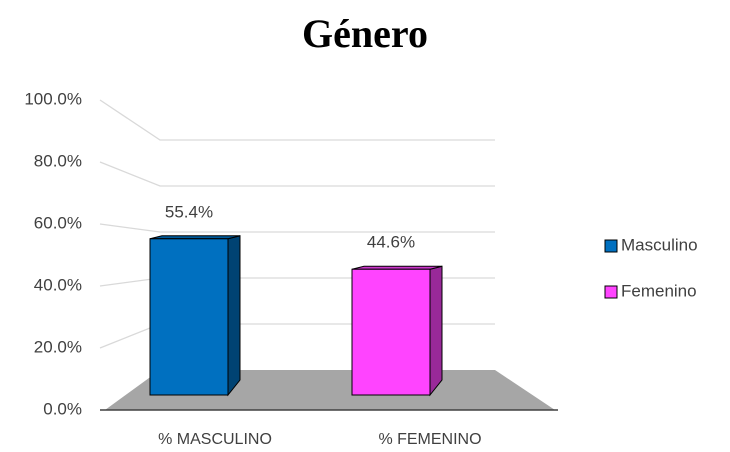  What do you see at coordinates (659, 244) in the screenshot?
I see `legend-label: Masculino` at bounding box center [659, 244].